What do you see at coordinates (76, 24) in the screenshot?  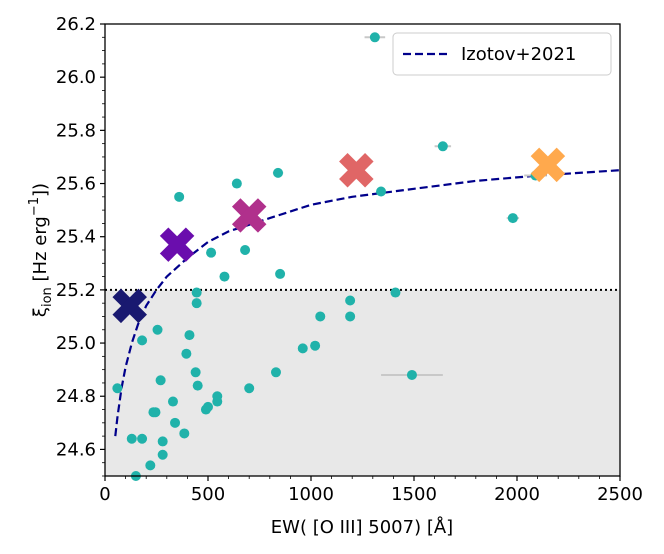 I see `y-tick-label: 26.2` at bounding box center [76, 24].